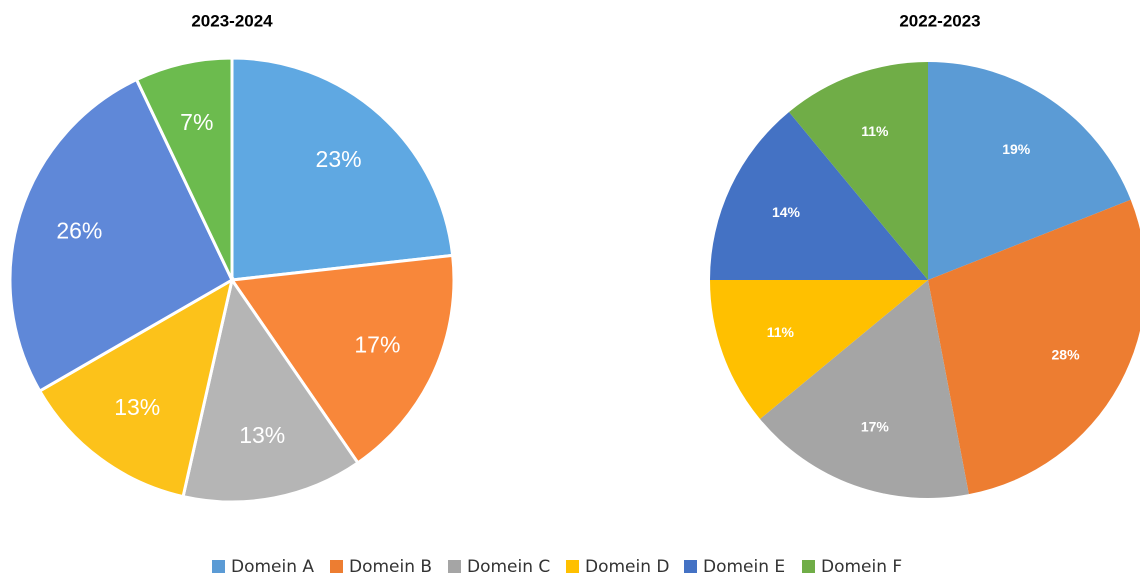 The height and width of the screenshot is (579, 1140). I want to click on data-label: 26%, so click(79, 231).